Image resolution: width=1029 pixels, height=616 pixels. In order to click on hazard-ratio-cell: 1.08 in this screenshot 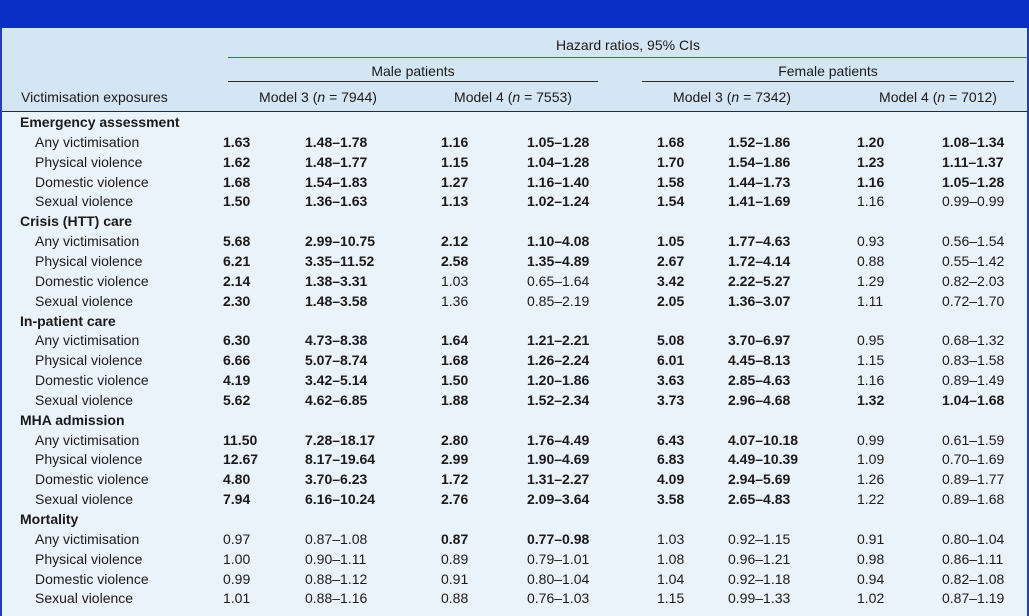, I will do `click(671, 558)`.